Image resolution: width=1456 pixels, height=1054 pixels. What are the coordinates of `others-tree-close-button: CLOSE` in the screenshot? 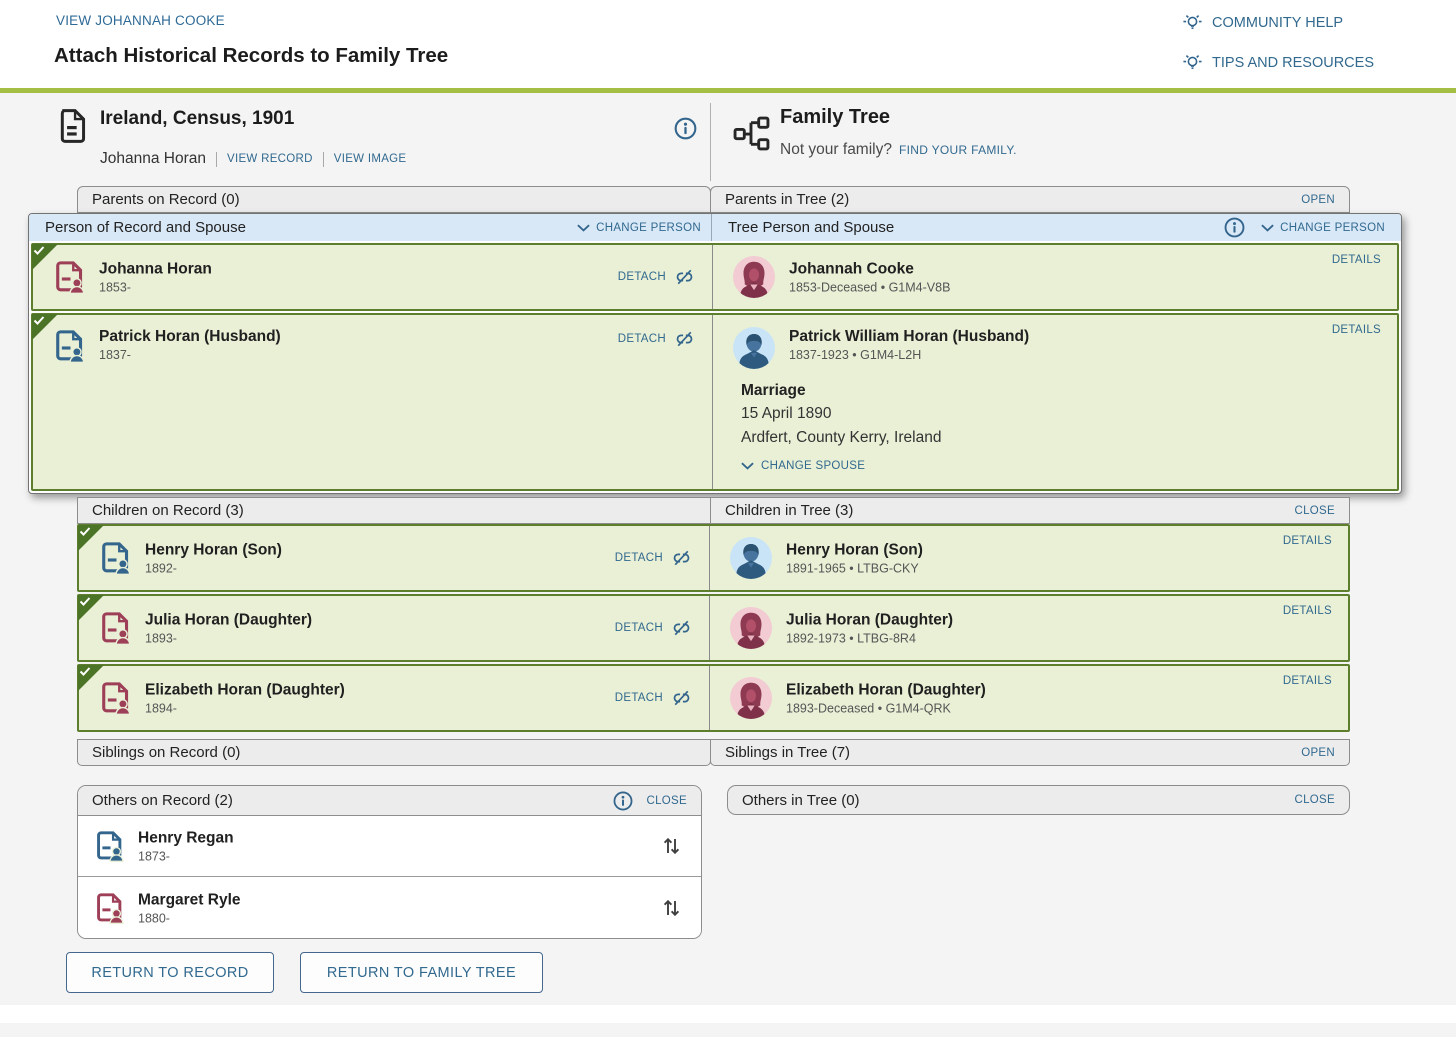 It's located at (1314, 800).